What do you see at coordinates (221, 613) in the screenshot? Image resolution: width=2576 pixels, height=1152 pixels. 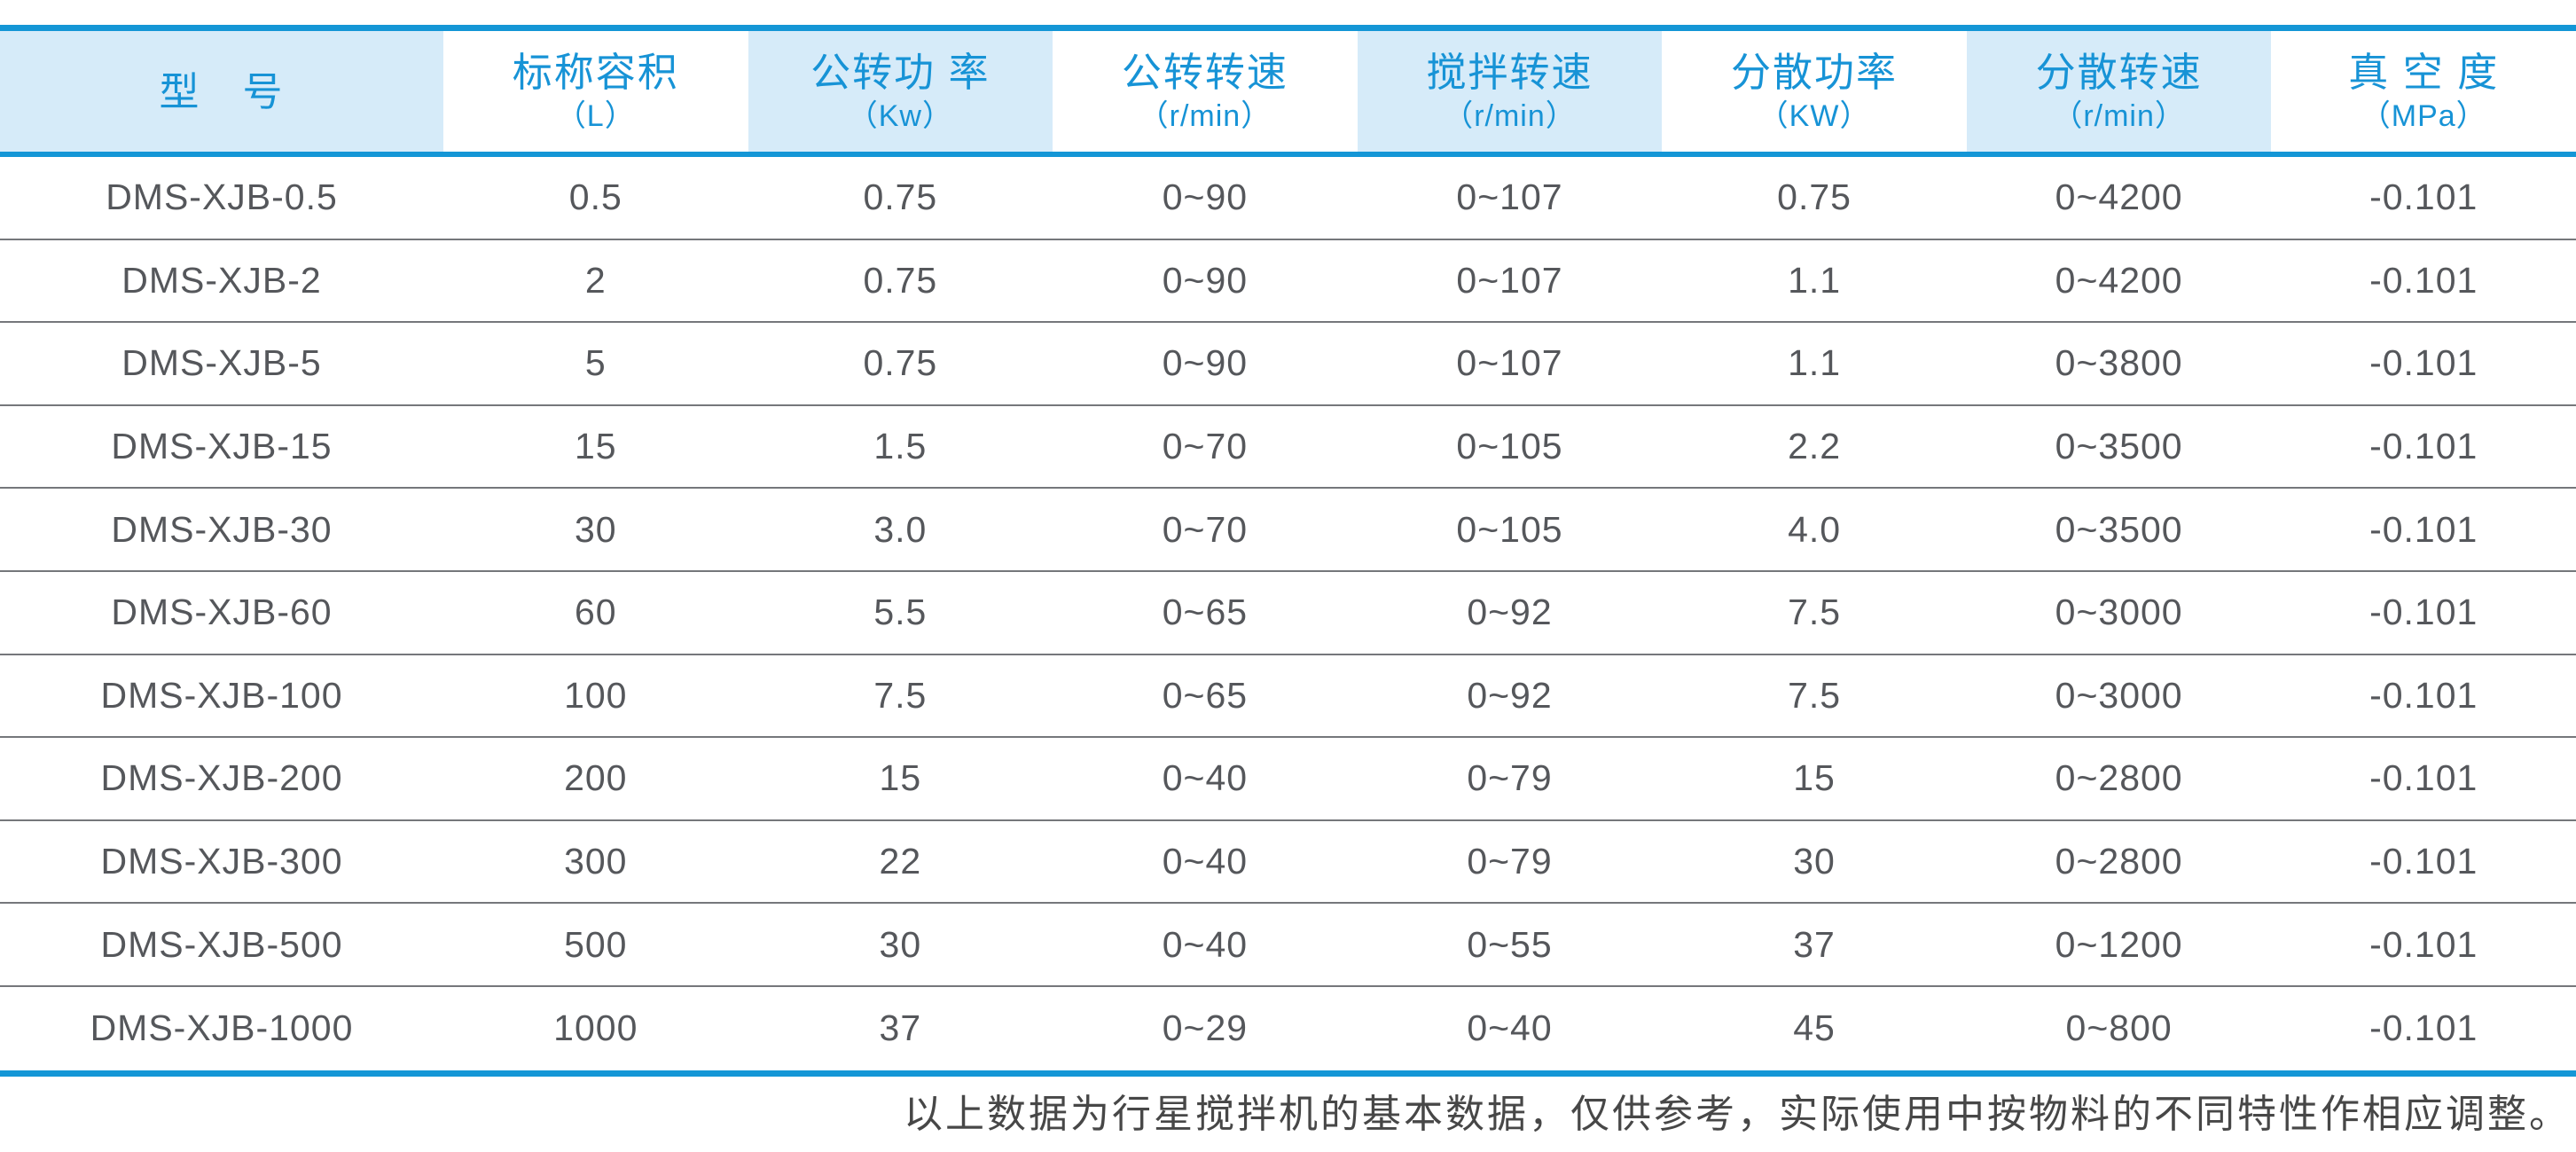 I see `model-cell: DMS-XJB-60` at bounding box center [221, 613].